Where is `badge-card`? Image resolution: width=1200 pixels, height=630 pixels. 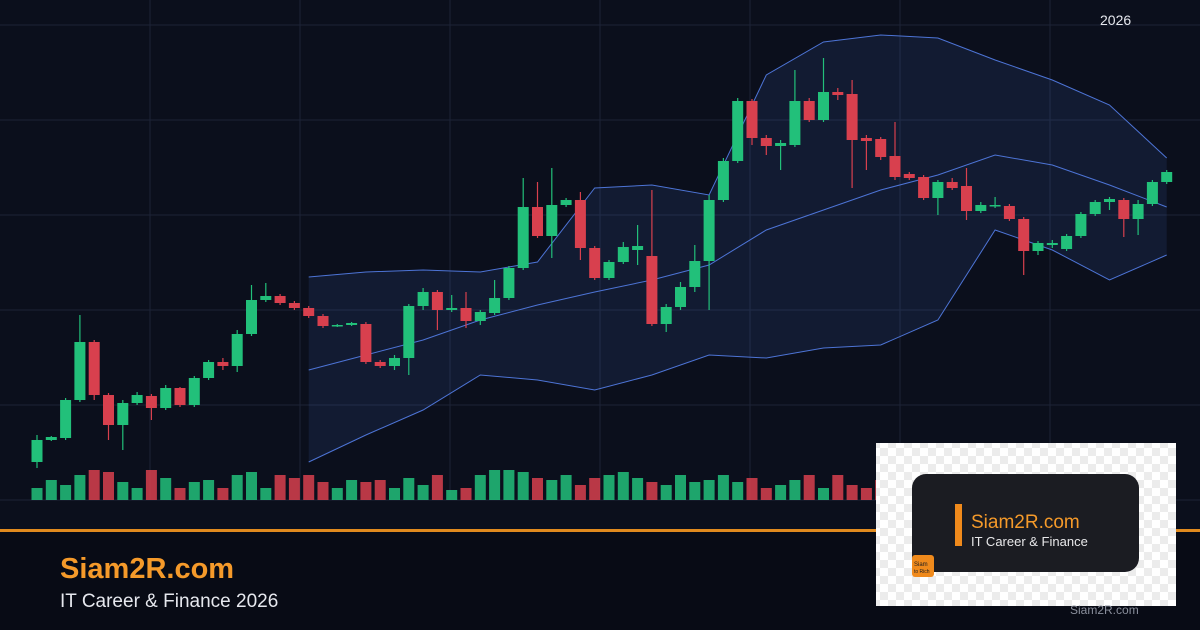
badge-card is located at coordinates (1025, 523).